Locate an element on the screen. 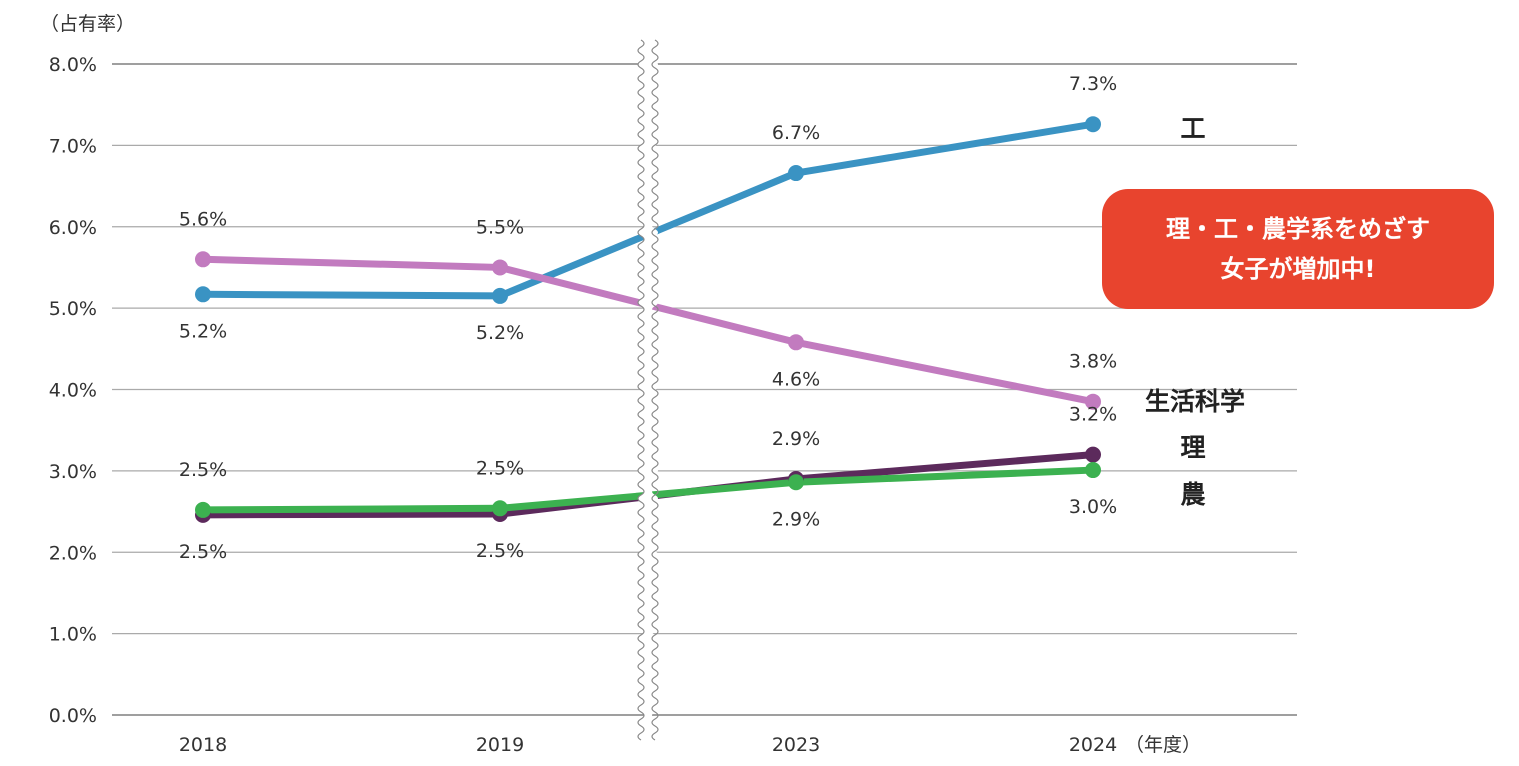 This screenshot has width=1519, height=766. x-tick-label: 2019 is located at coordinates (500, 745).